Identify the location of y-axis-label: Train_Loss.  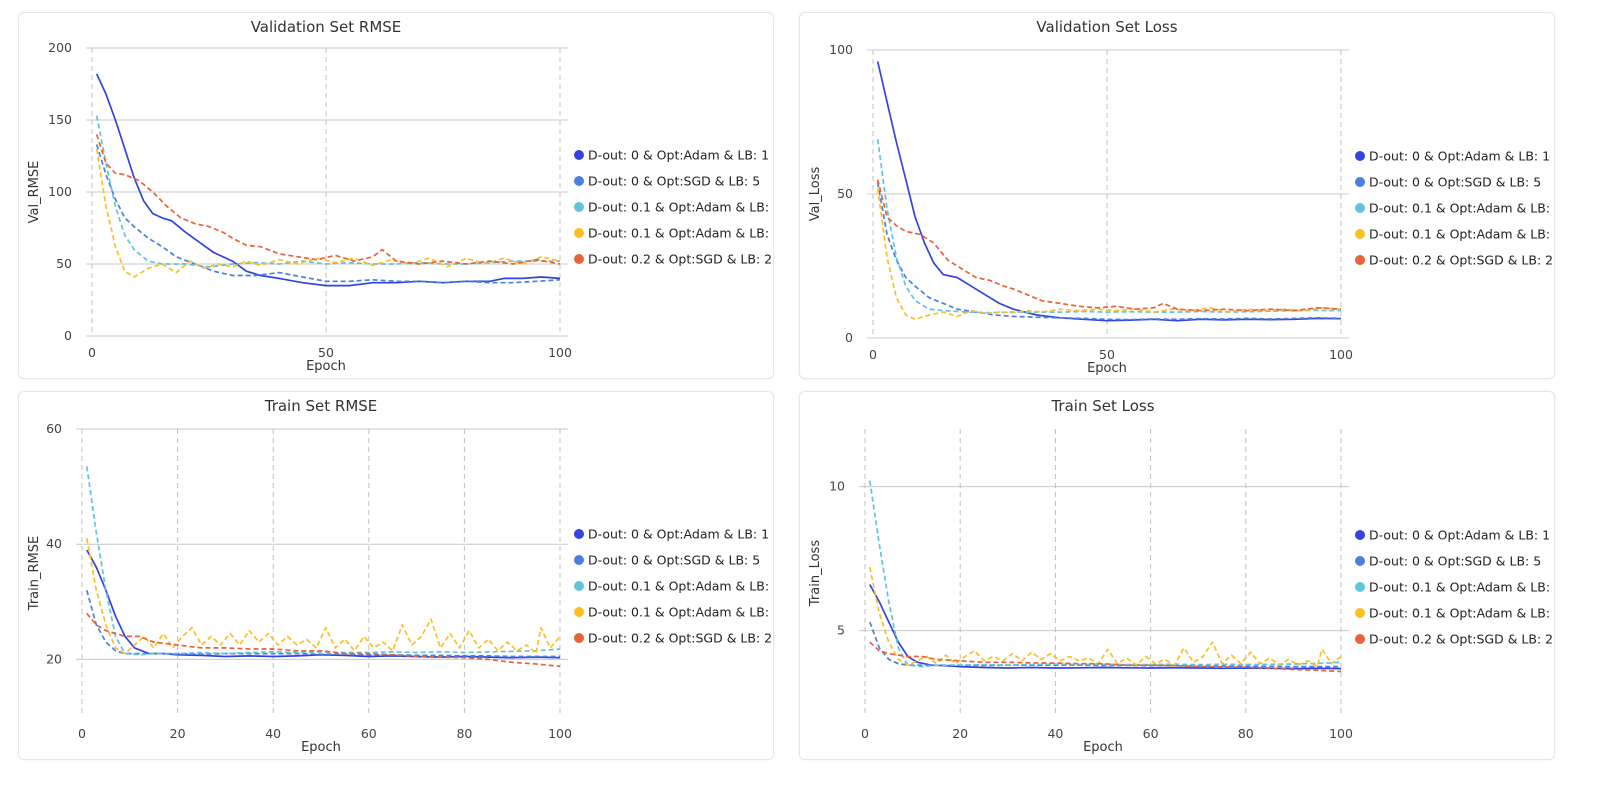
(815, 573).